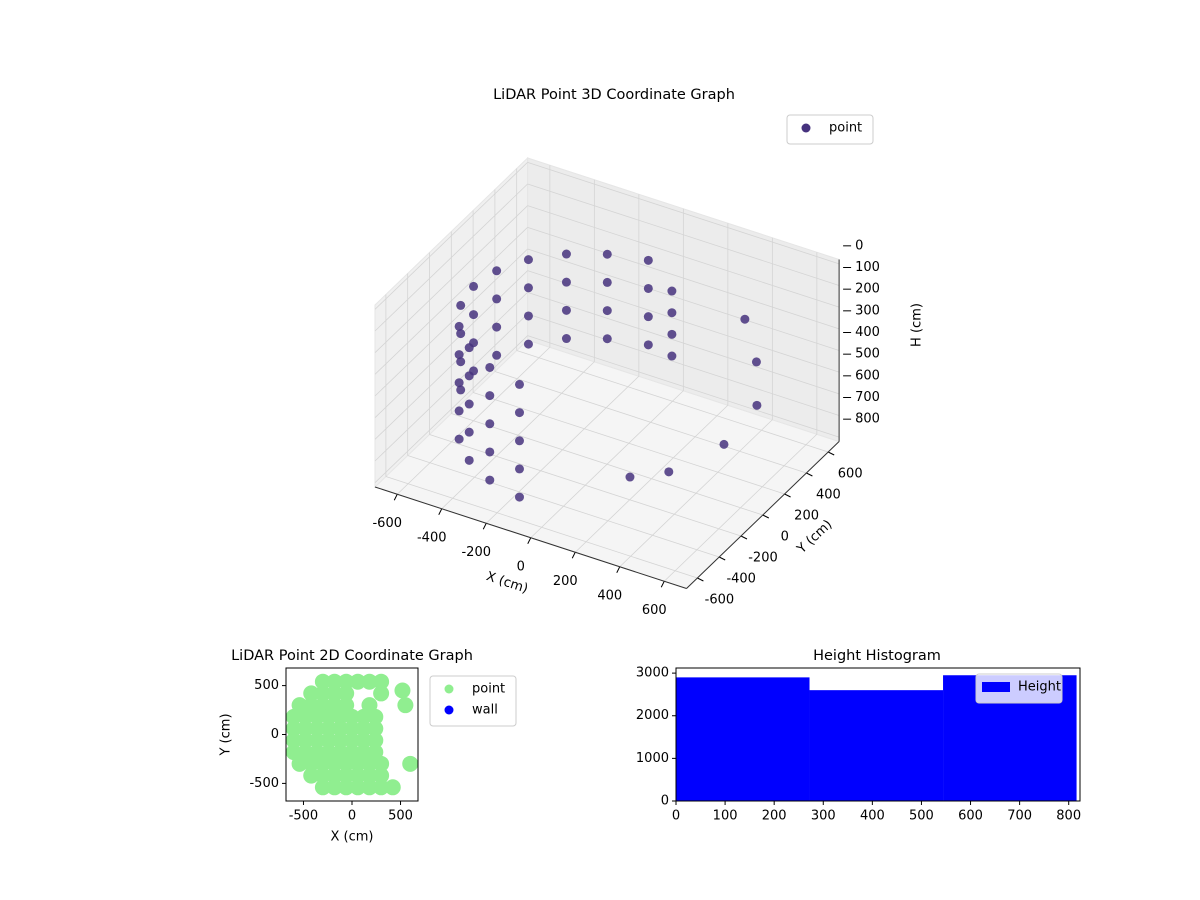 The height and width of the screenshot is (900, 1200). Describe the element at coordinates (614, 95) in the screenshot. I see `chart-title: LiDAR Point 3D Coordinate Graph` at that location.